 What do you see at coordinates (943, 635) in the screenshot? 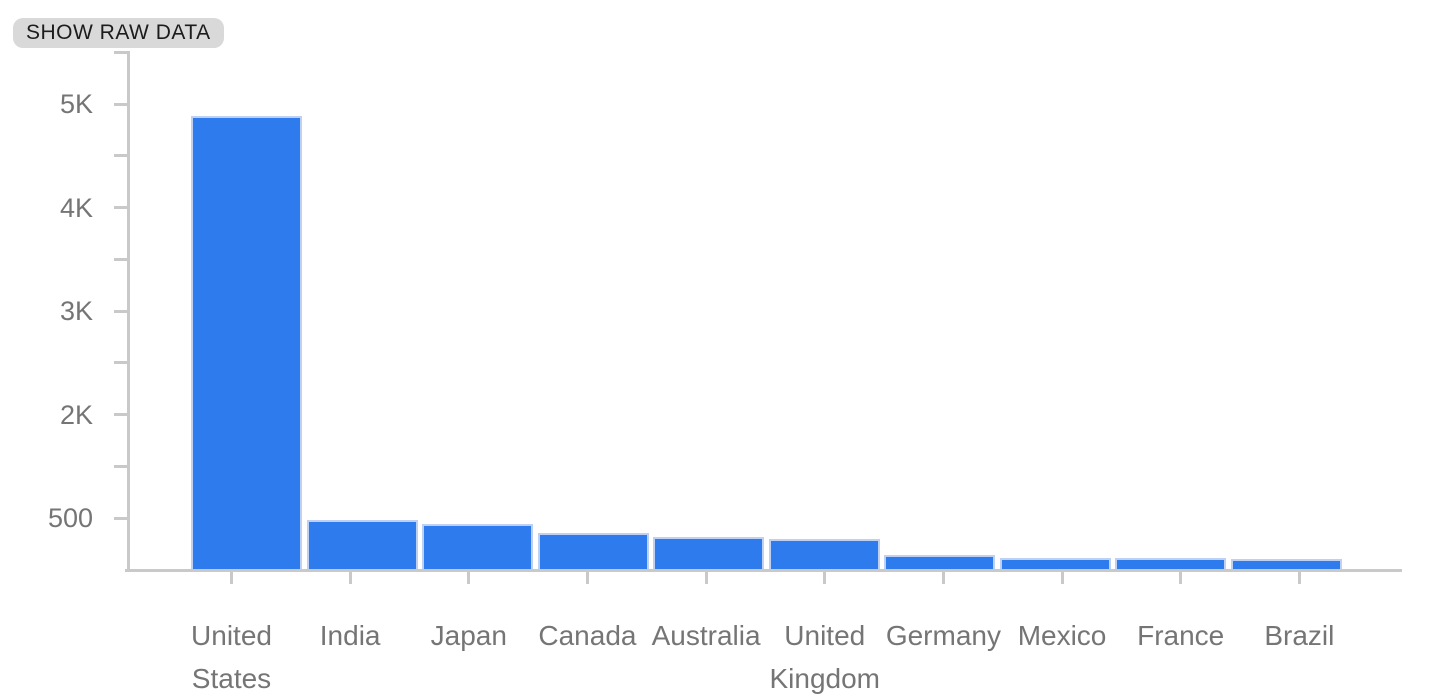
I see `x-axis-tick-label: Germany` at bounding box center [943, 635].